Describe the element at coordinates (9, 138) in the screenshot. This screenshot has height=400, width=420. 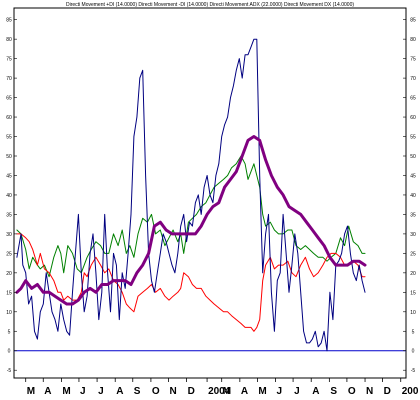
I see `y-tick-label-left: 55` at that location.